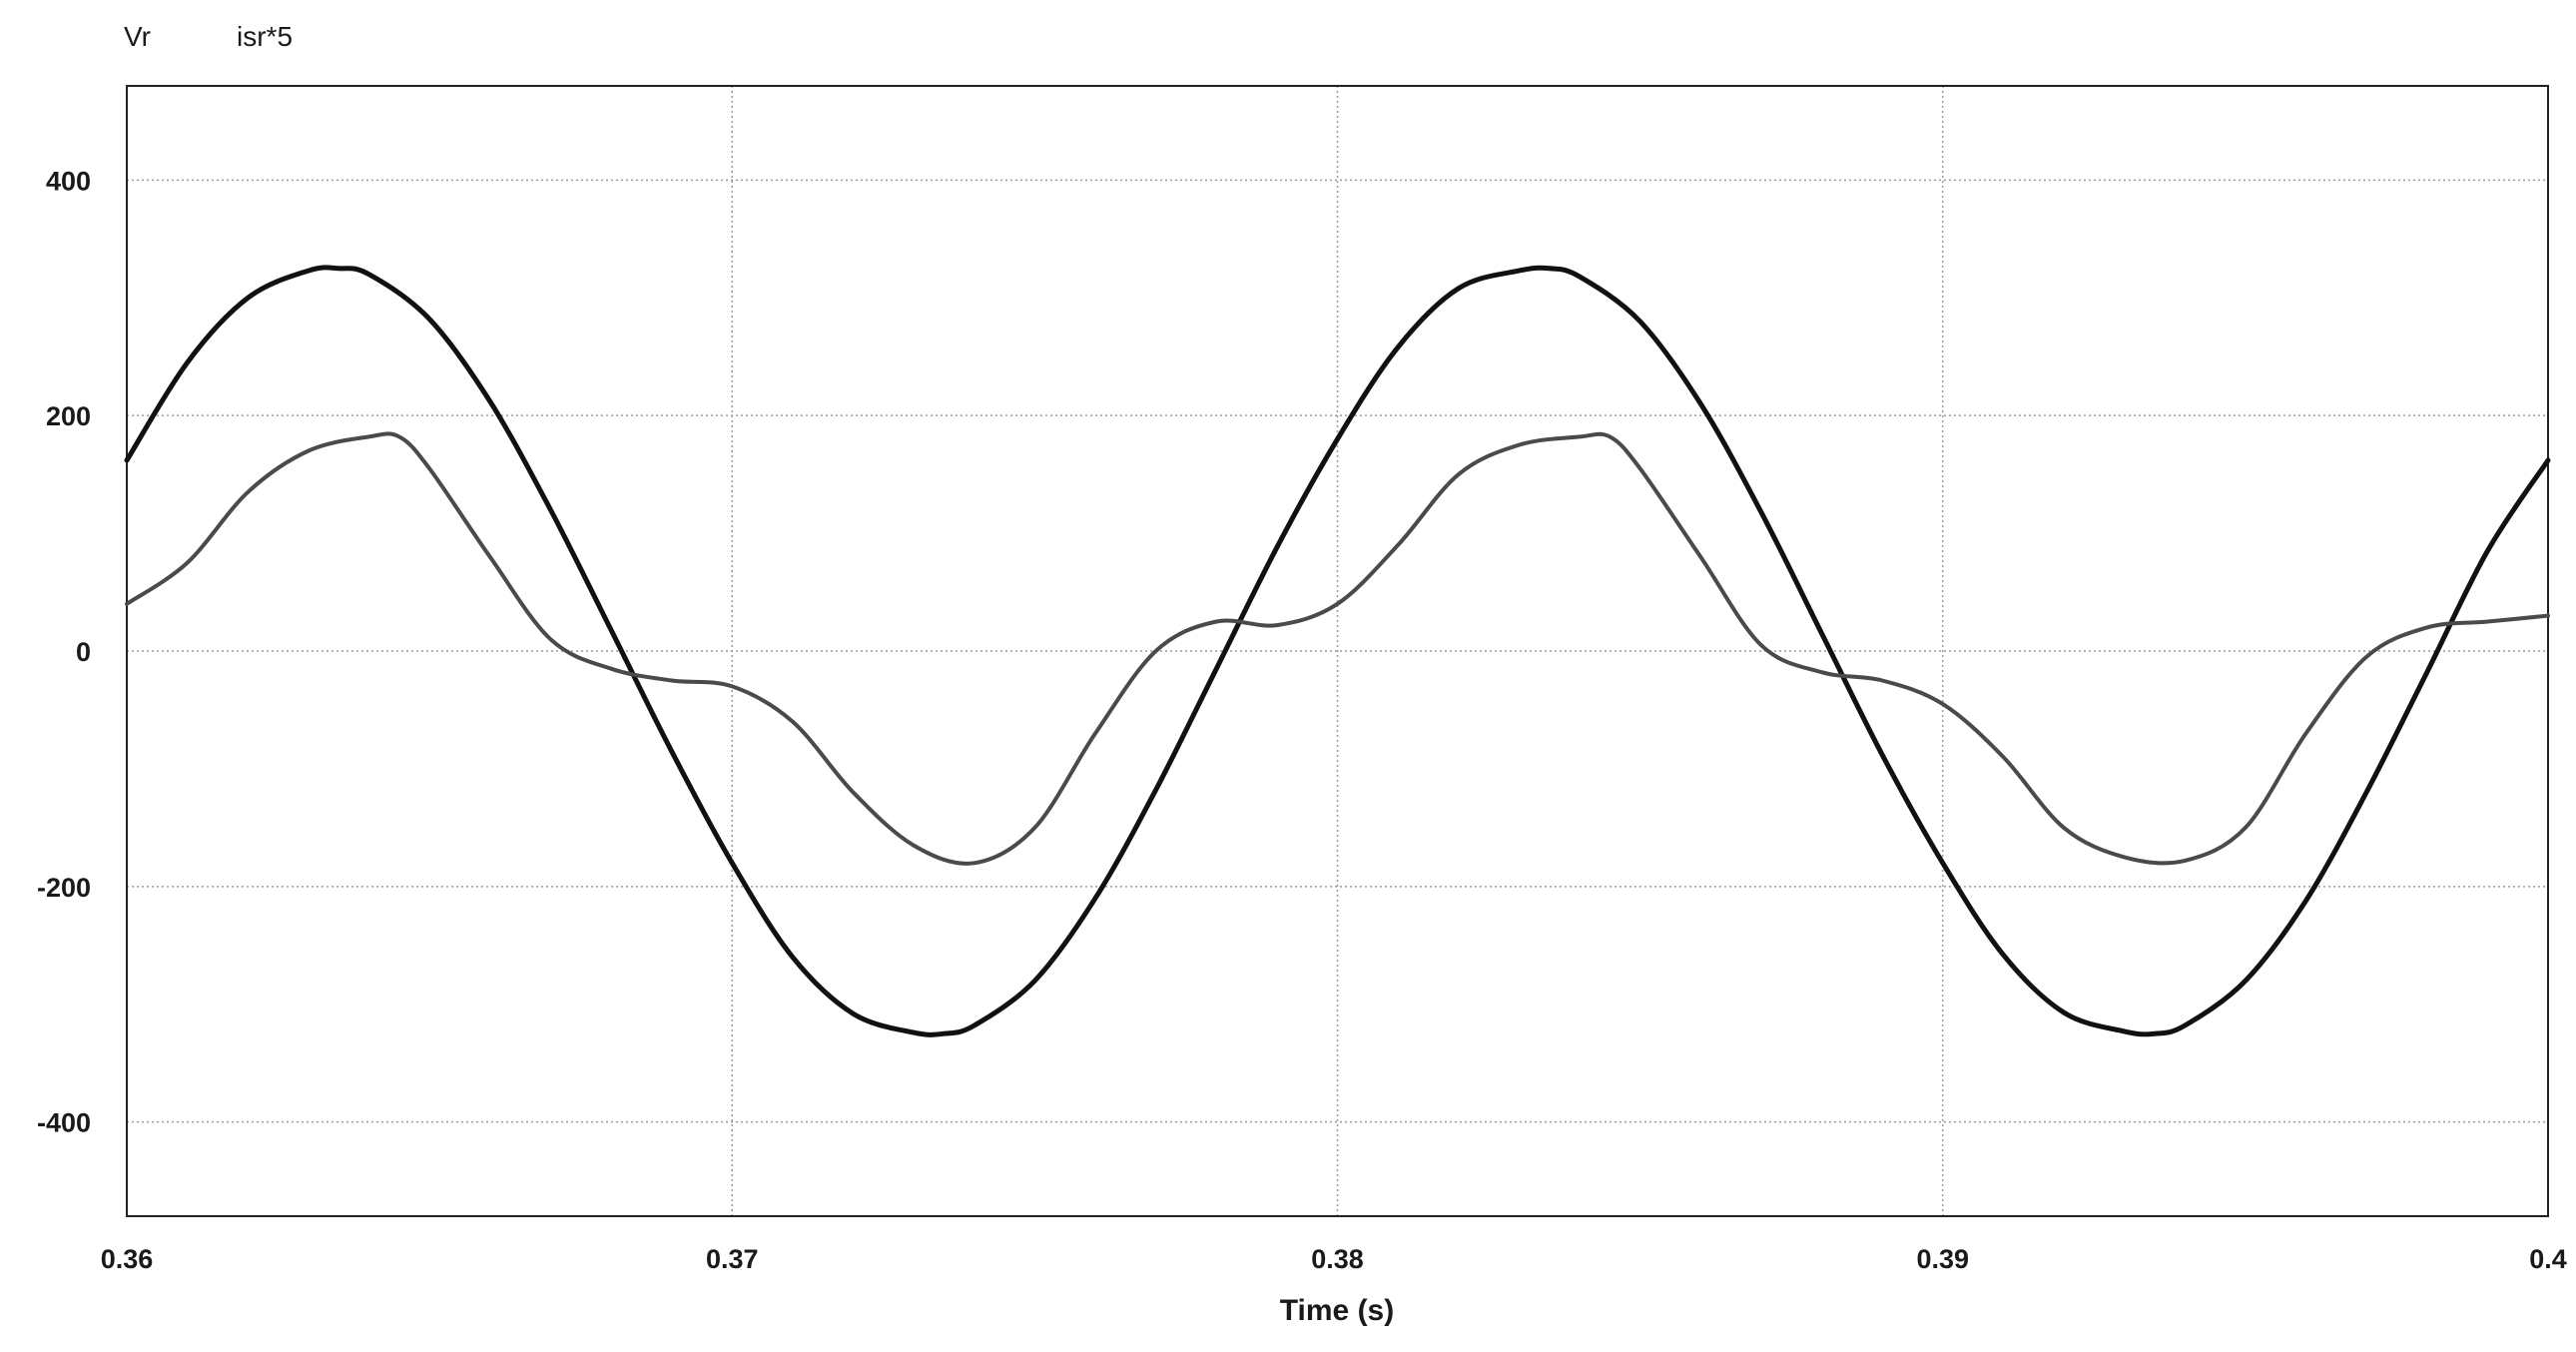  I want to click on x-tick-label: 0.38, so click(1337, 1259).